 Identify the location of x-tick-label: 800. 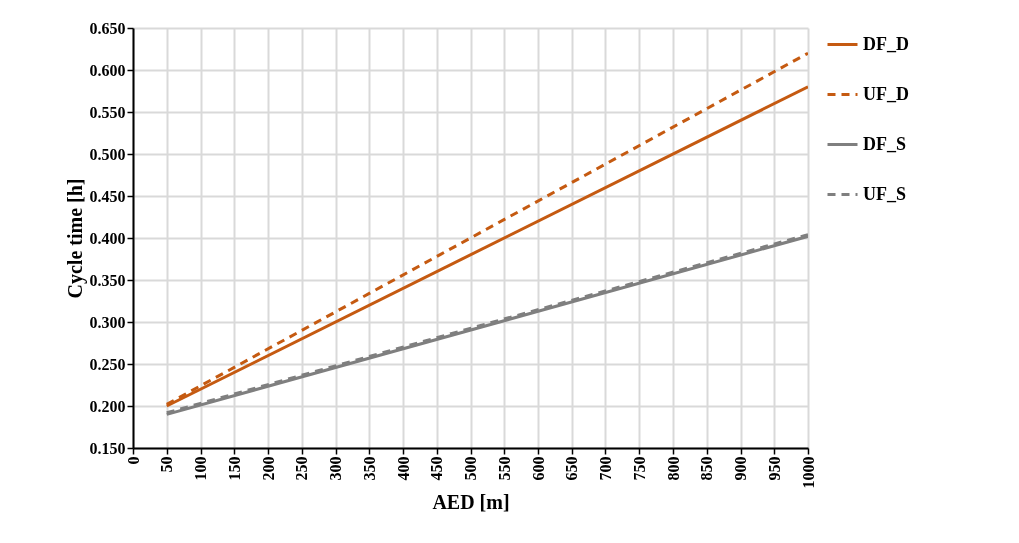
(673, 468).